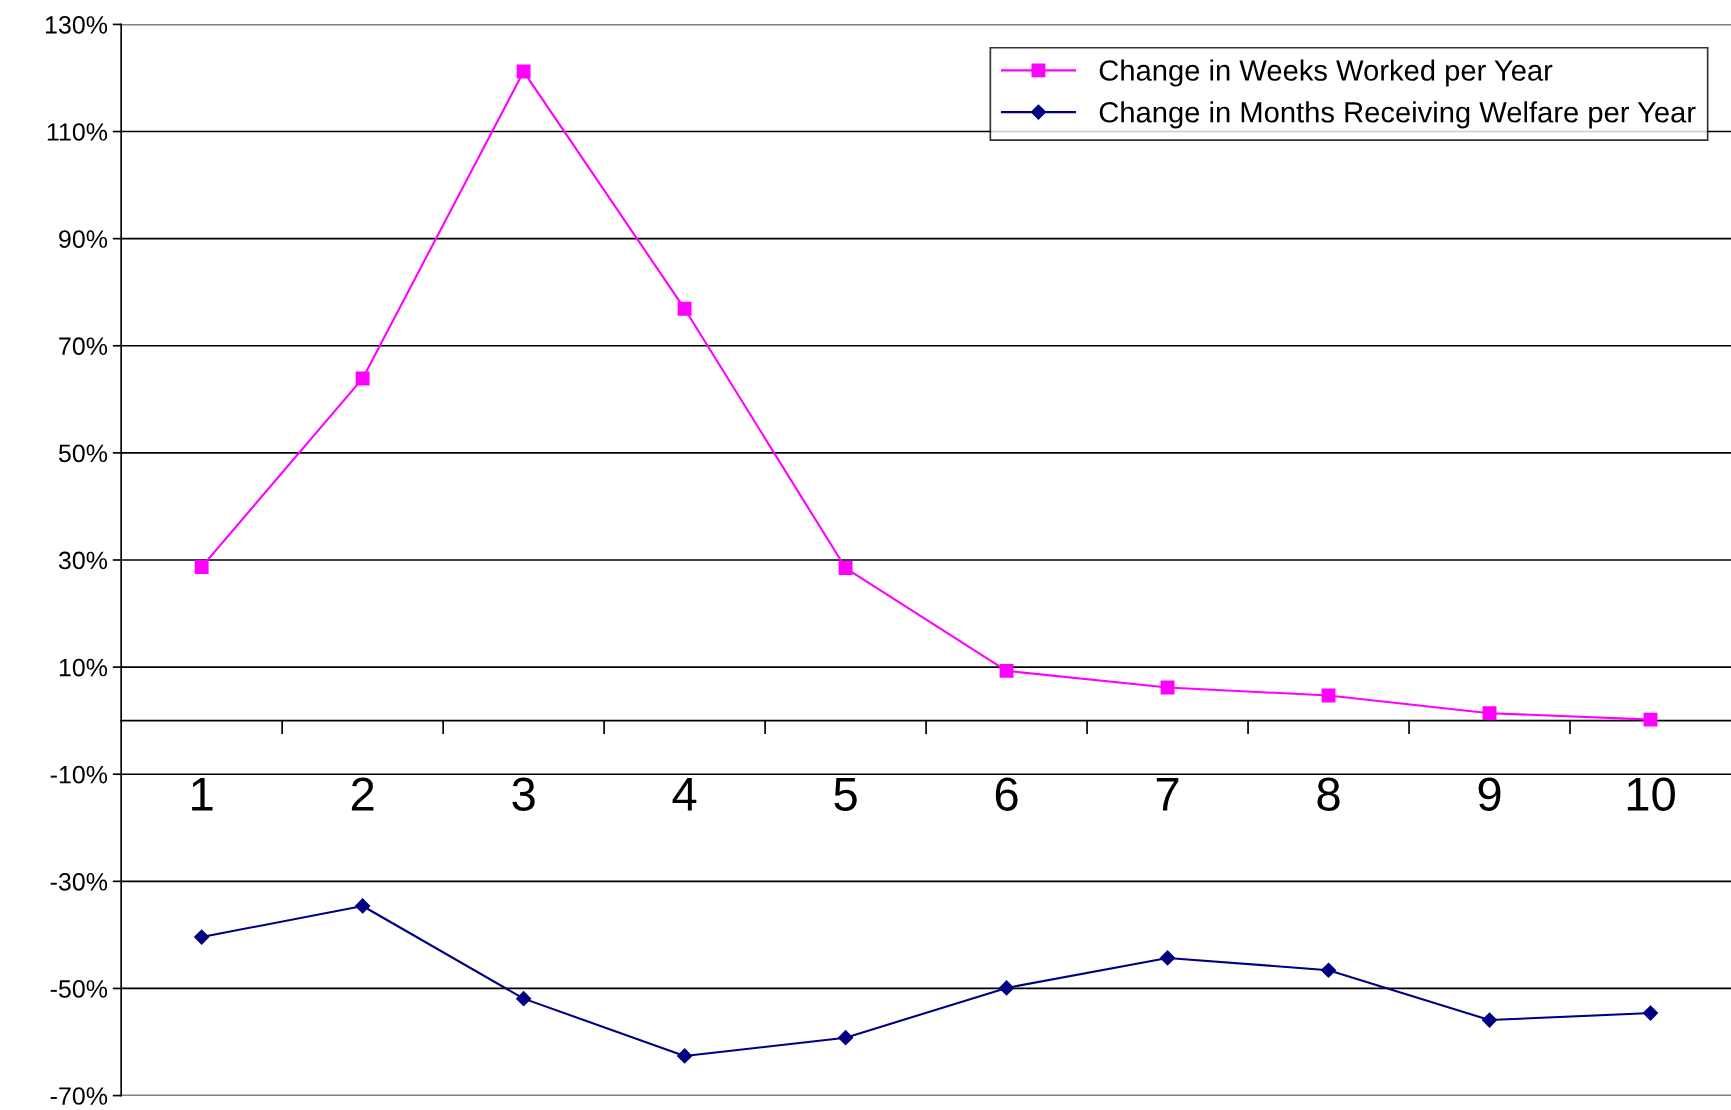  What do you see at coordinates (76, 25) in the screenshot?
I see `y-tick-label: 130%` at bounding box center [76, 25].